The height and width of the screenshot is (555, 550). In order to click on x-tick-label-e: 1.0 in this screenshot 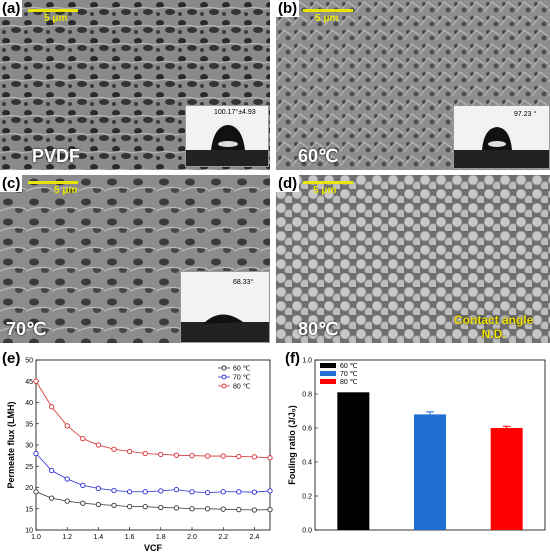, I will do `click(36, 537)`.